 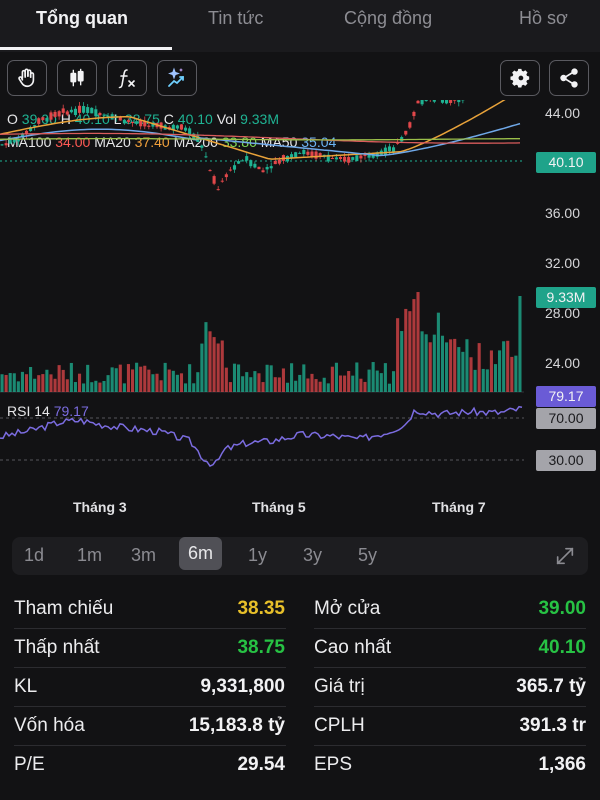 What do you see at coordinates (347, 608) in the screenshot?
I see `stat-label: Mở cửa` at bounding box center [347, 608].